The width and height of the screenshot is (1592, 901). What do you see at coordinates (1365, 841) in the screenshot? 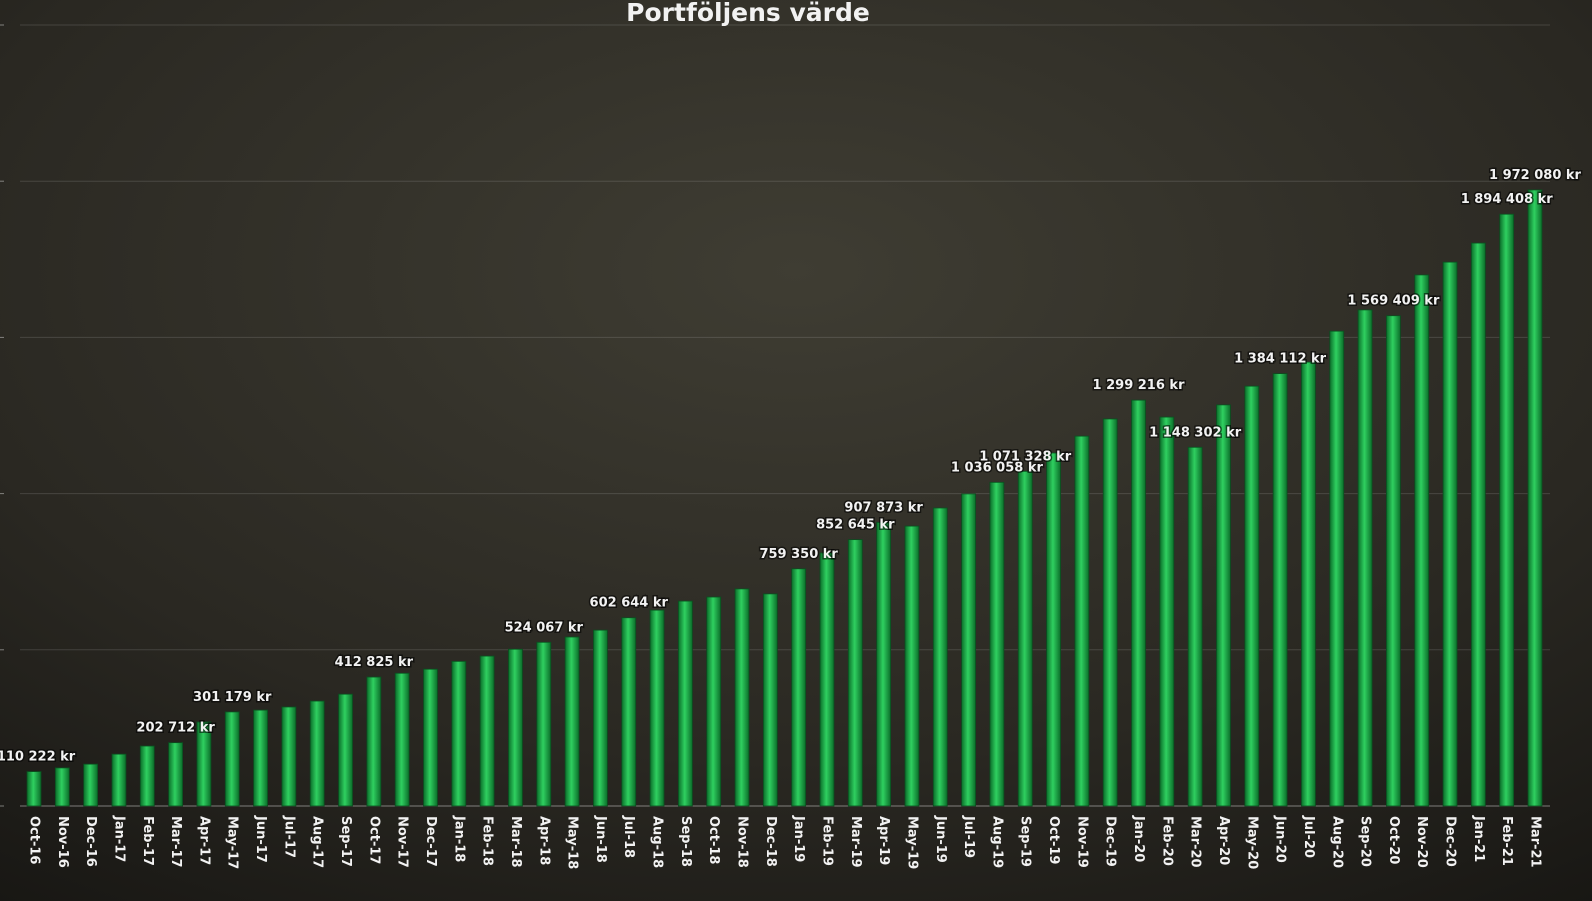
I see `x-tick-label: Sep-20` at bounding box center [1365, 841].